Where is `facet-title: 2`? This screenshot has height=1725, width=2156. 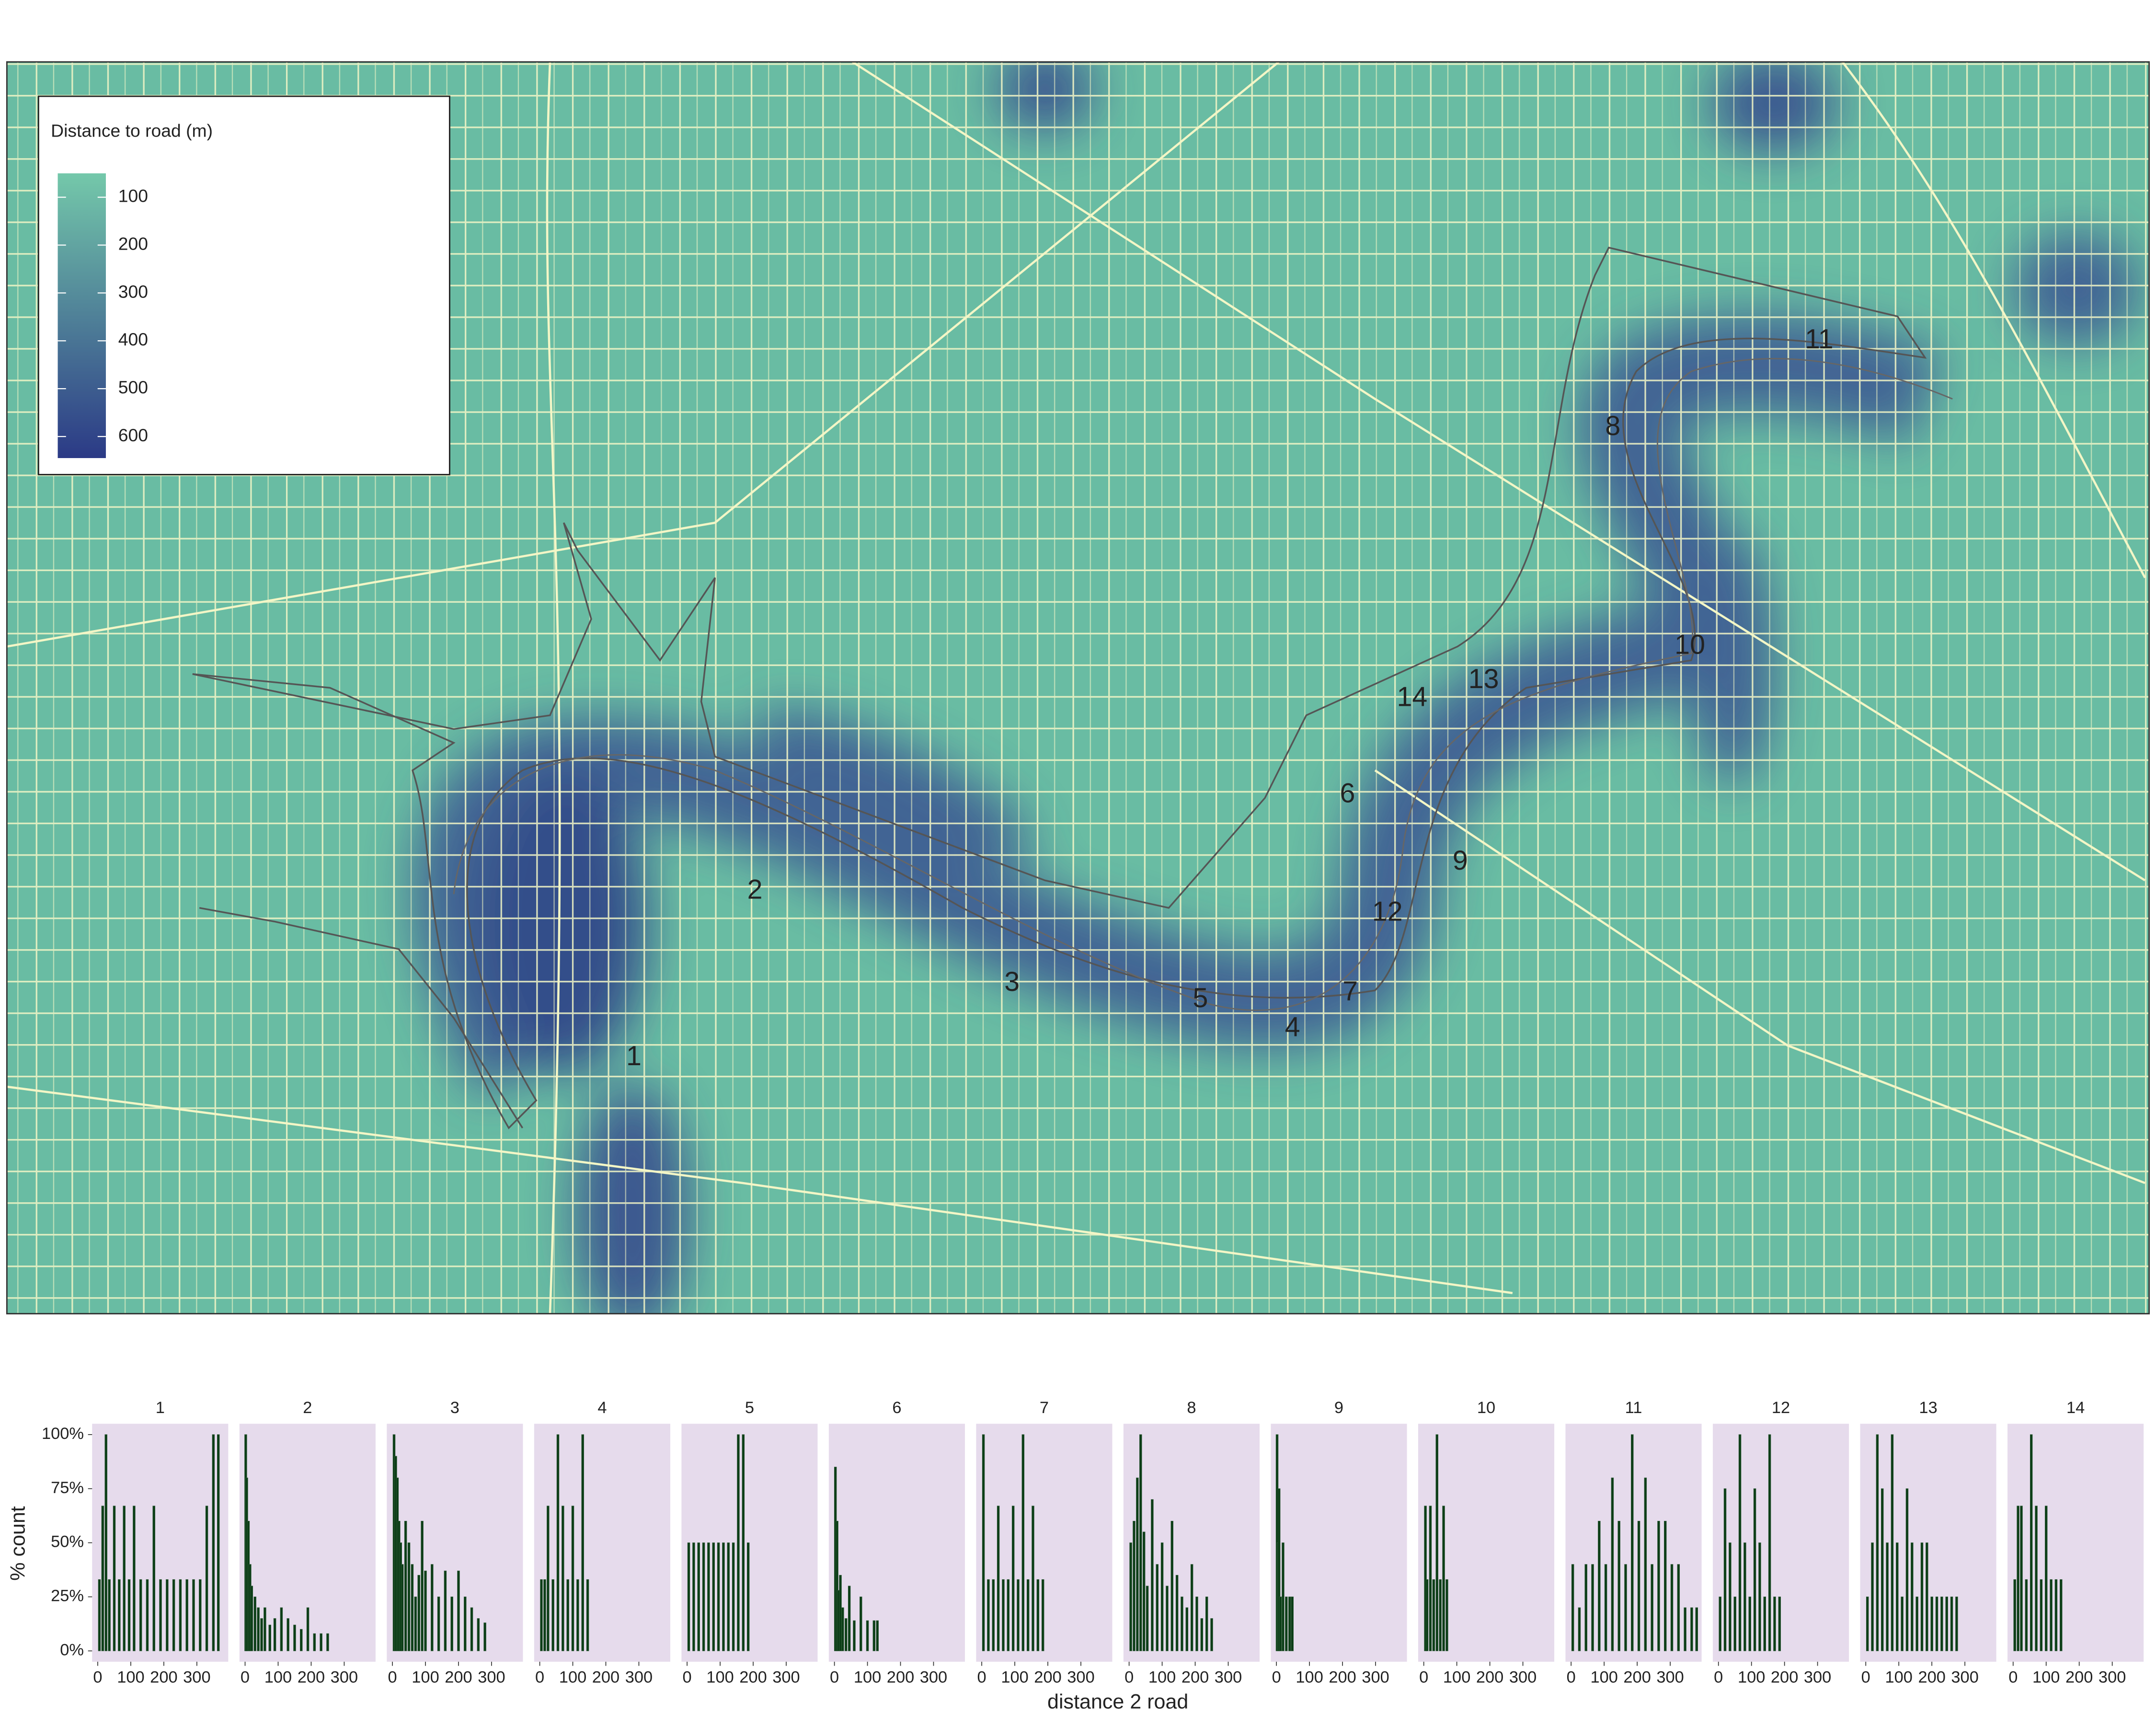
facet-title: 2 is located at coordinates (307, 1408).